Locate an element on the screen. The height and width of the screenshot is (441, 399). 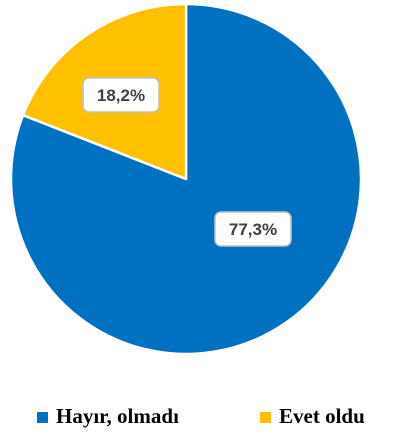
legend-label-evet: Evet oldu is located at coordinates (322, 416).